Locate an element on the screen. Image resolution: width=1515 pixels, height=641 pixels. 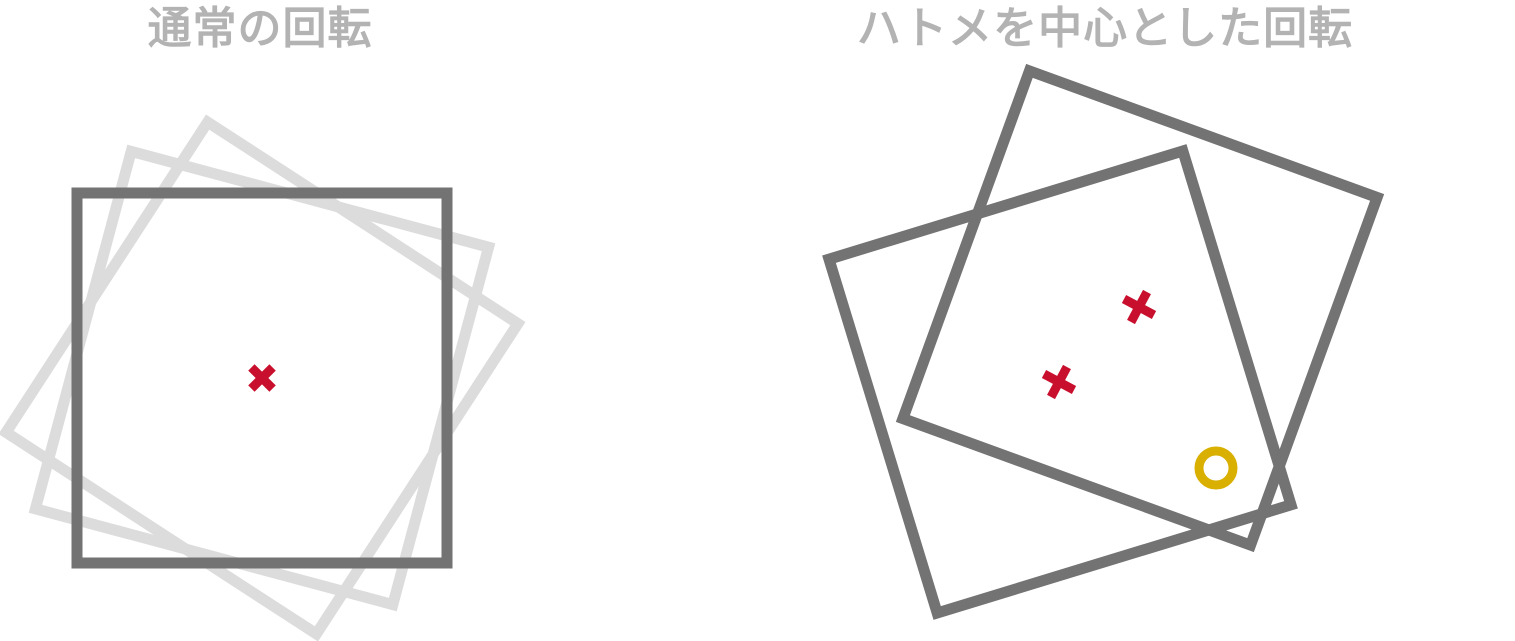
right-panel-title: ハトメを中心とした回転 is located at coordinates (1105, 28).